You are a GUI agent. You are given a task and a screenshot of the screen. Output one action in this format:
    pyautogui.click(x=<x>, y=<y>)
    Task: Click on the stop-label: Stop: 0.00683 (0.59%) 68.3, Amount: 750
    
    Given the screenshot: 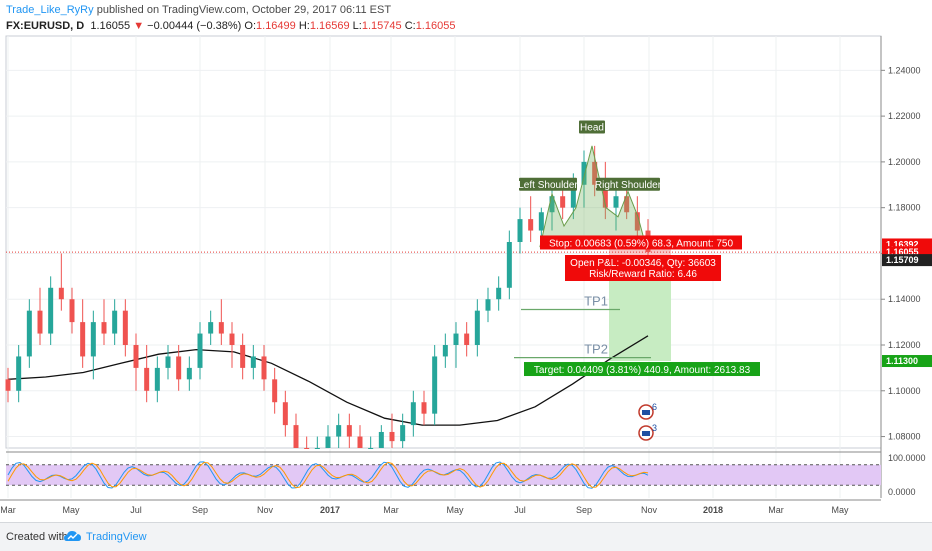 What is the action you would take?
    pyautogui.click(x=641, y=243)
    